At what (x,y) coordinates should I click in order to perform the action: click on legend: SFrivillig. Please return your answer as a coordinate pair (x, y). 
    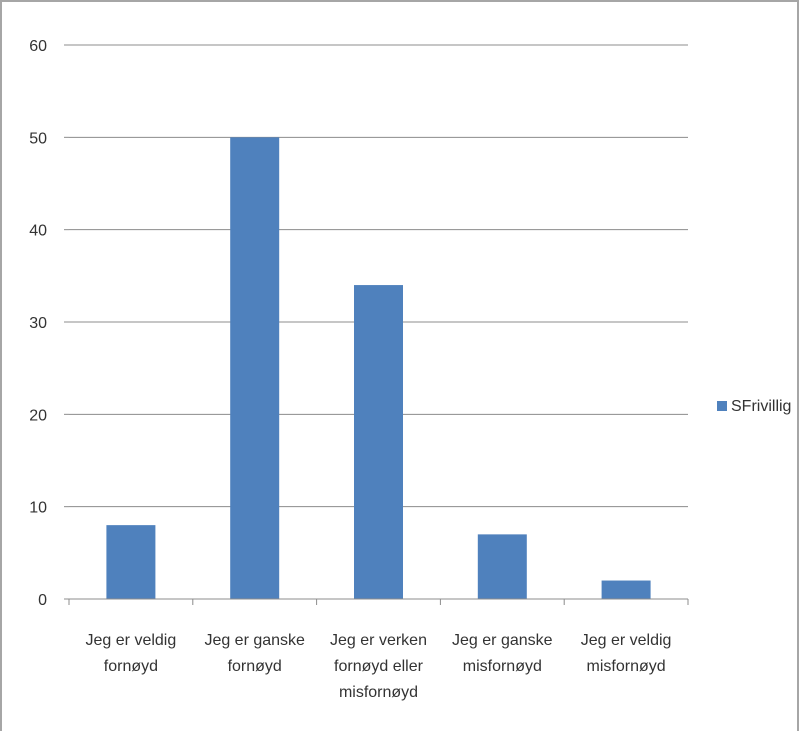
    Looking at the image, I should click on (754, 406).